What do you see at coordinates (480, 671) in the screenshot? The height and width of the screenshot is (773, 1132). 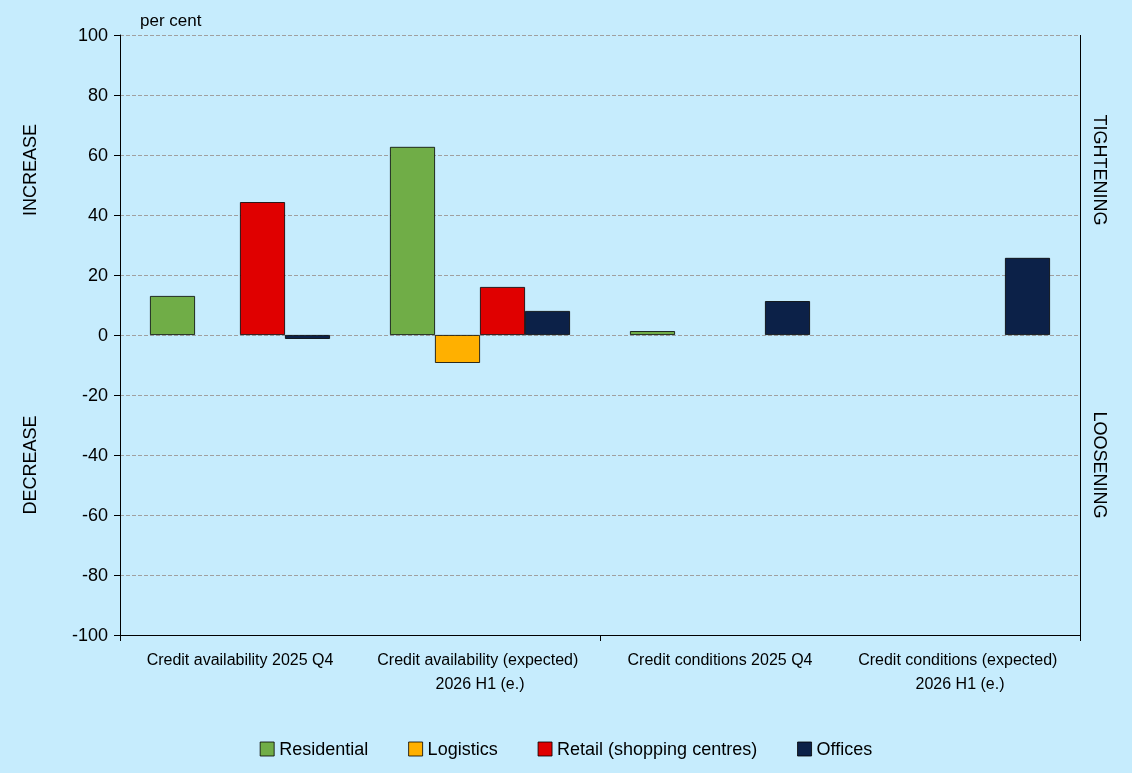 I see `x-tick-label: Credit availability (expected) 2026 H1 (e.)` at bounding box center [480, 671].